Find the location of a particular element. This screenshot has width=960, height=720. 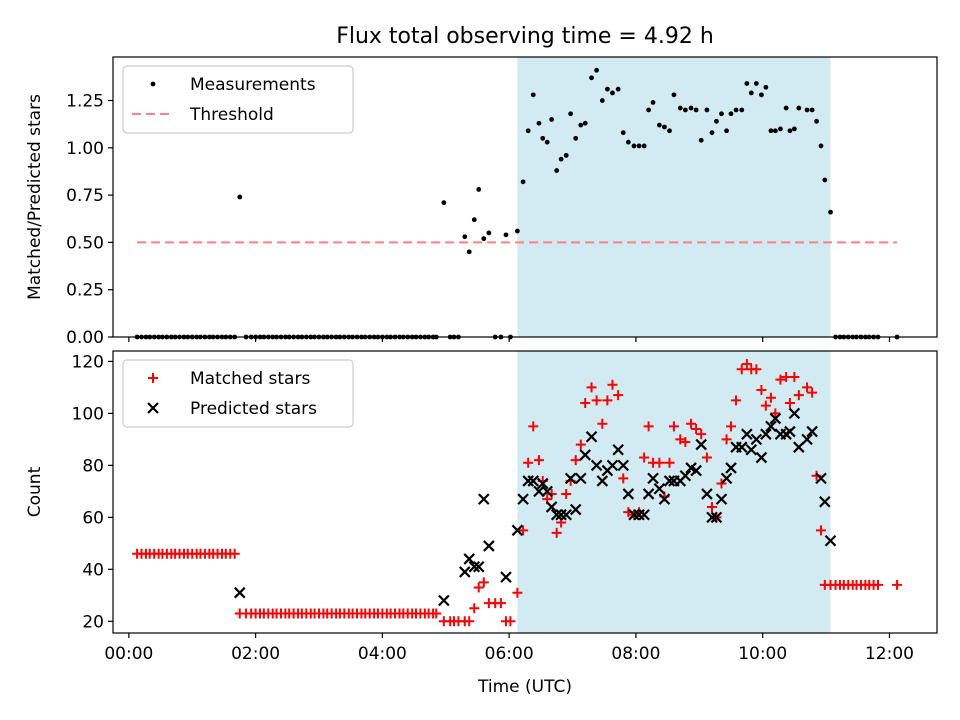

x-axis-label: Time (UTC) is located at coordinates (524, 687).